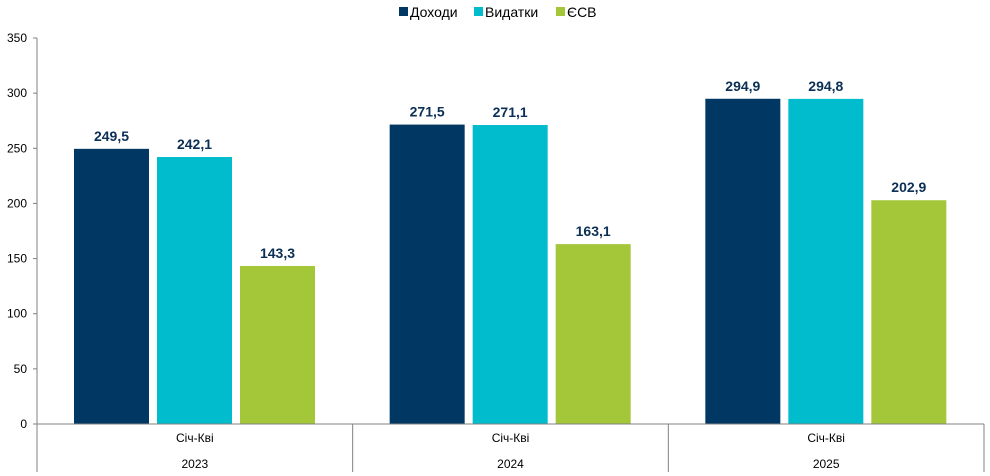  Describe the element at coordinates (427, 112) in the screenshot. I see `data-label: 271,5` at that location.